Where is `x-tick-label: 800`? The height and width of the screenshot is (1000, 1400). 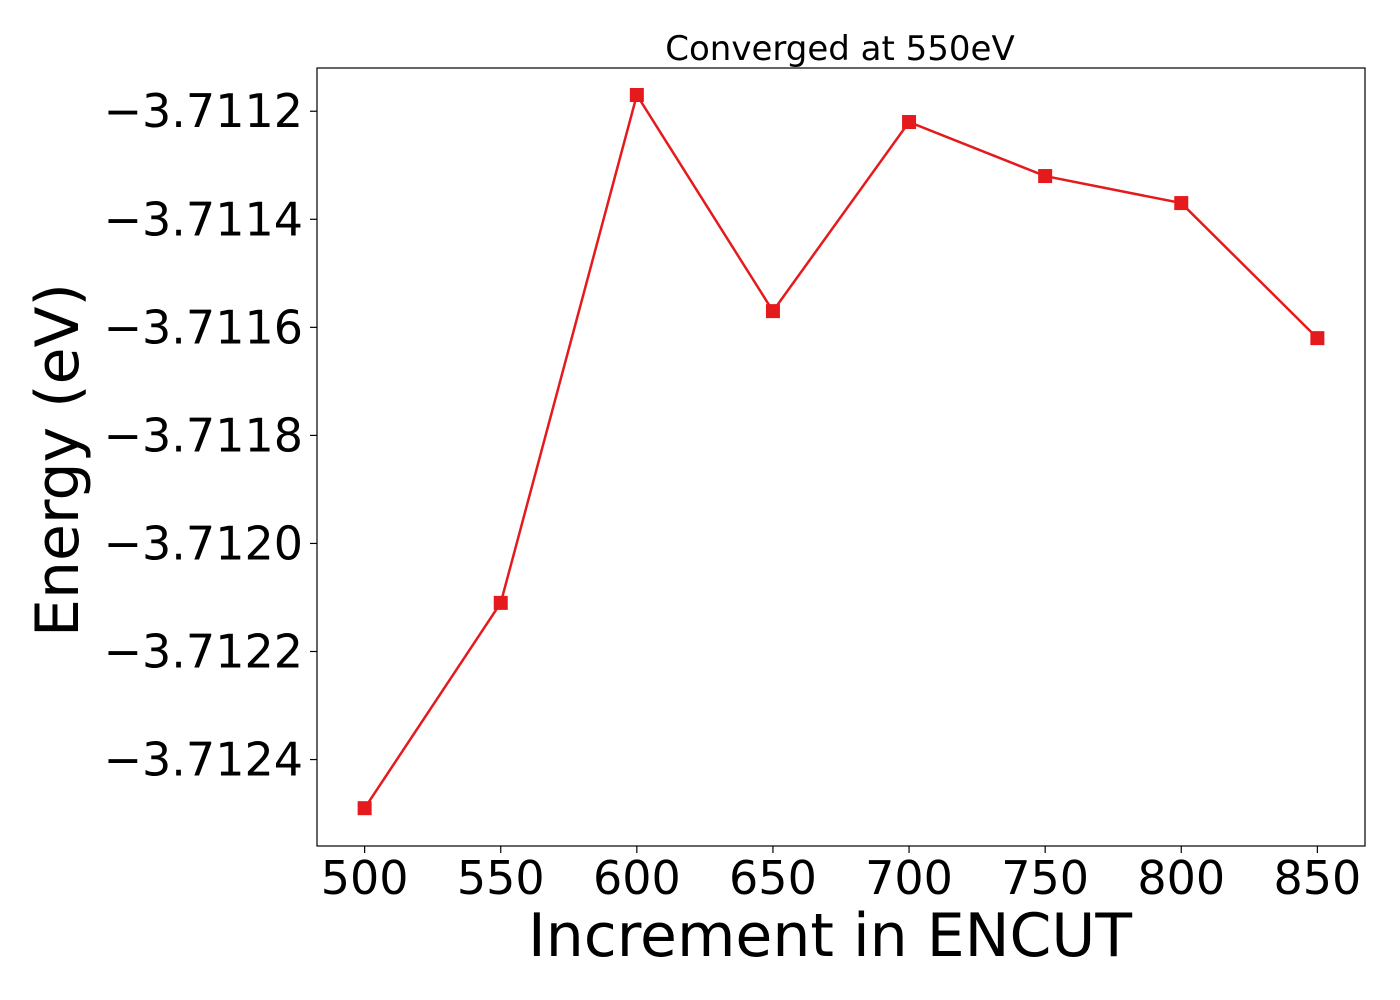
x-tick-label: 800 is located at coordinates (1181, 878).